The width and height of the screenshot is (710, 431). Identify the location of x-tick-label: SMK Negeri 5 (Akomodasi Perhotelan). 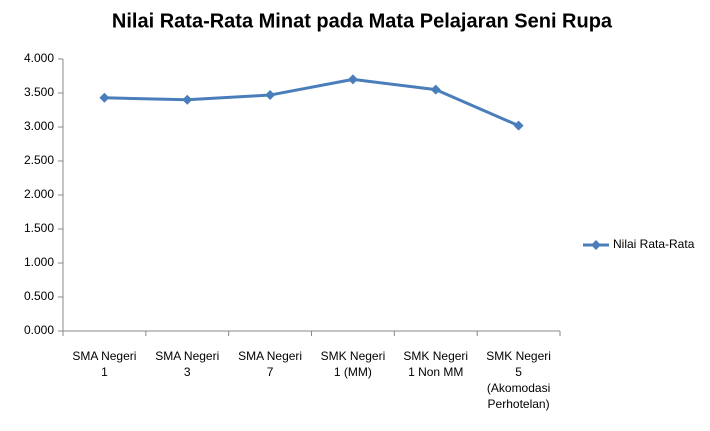
(518, 380).